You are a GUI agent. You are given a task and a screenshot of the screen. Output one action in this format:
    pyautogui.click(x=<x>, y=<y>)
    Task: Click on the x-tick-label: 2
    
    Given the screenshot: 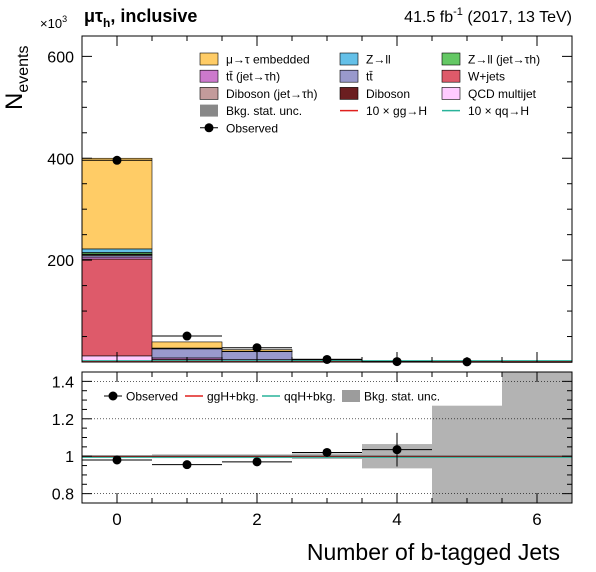 What is the action you would take?
    pyautogui.click(x=256, y=519)
    